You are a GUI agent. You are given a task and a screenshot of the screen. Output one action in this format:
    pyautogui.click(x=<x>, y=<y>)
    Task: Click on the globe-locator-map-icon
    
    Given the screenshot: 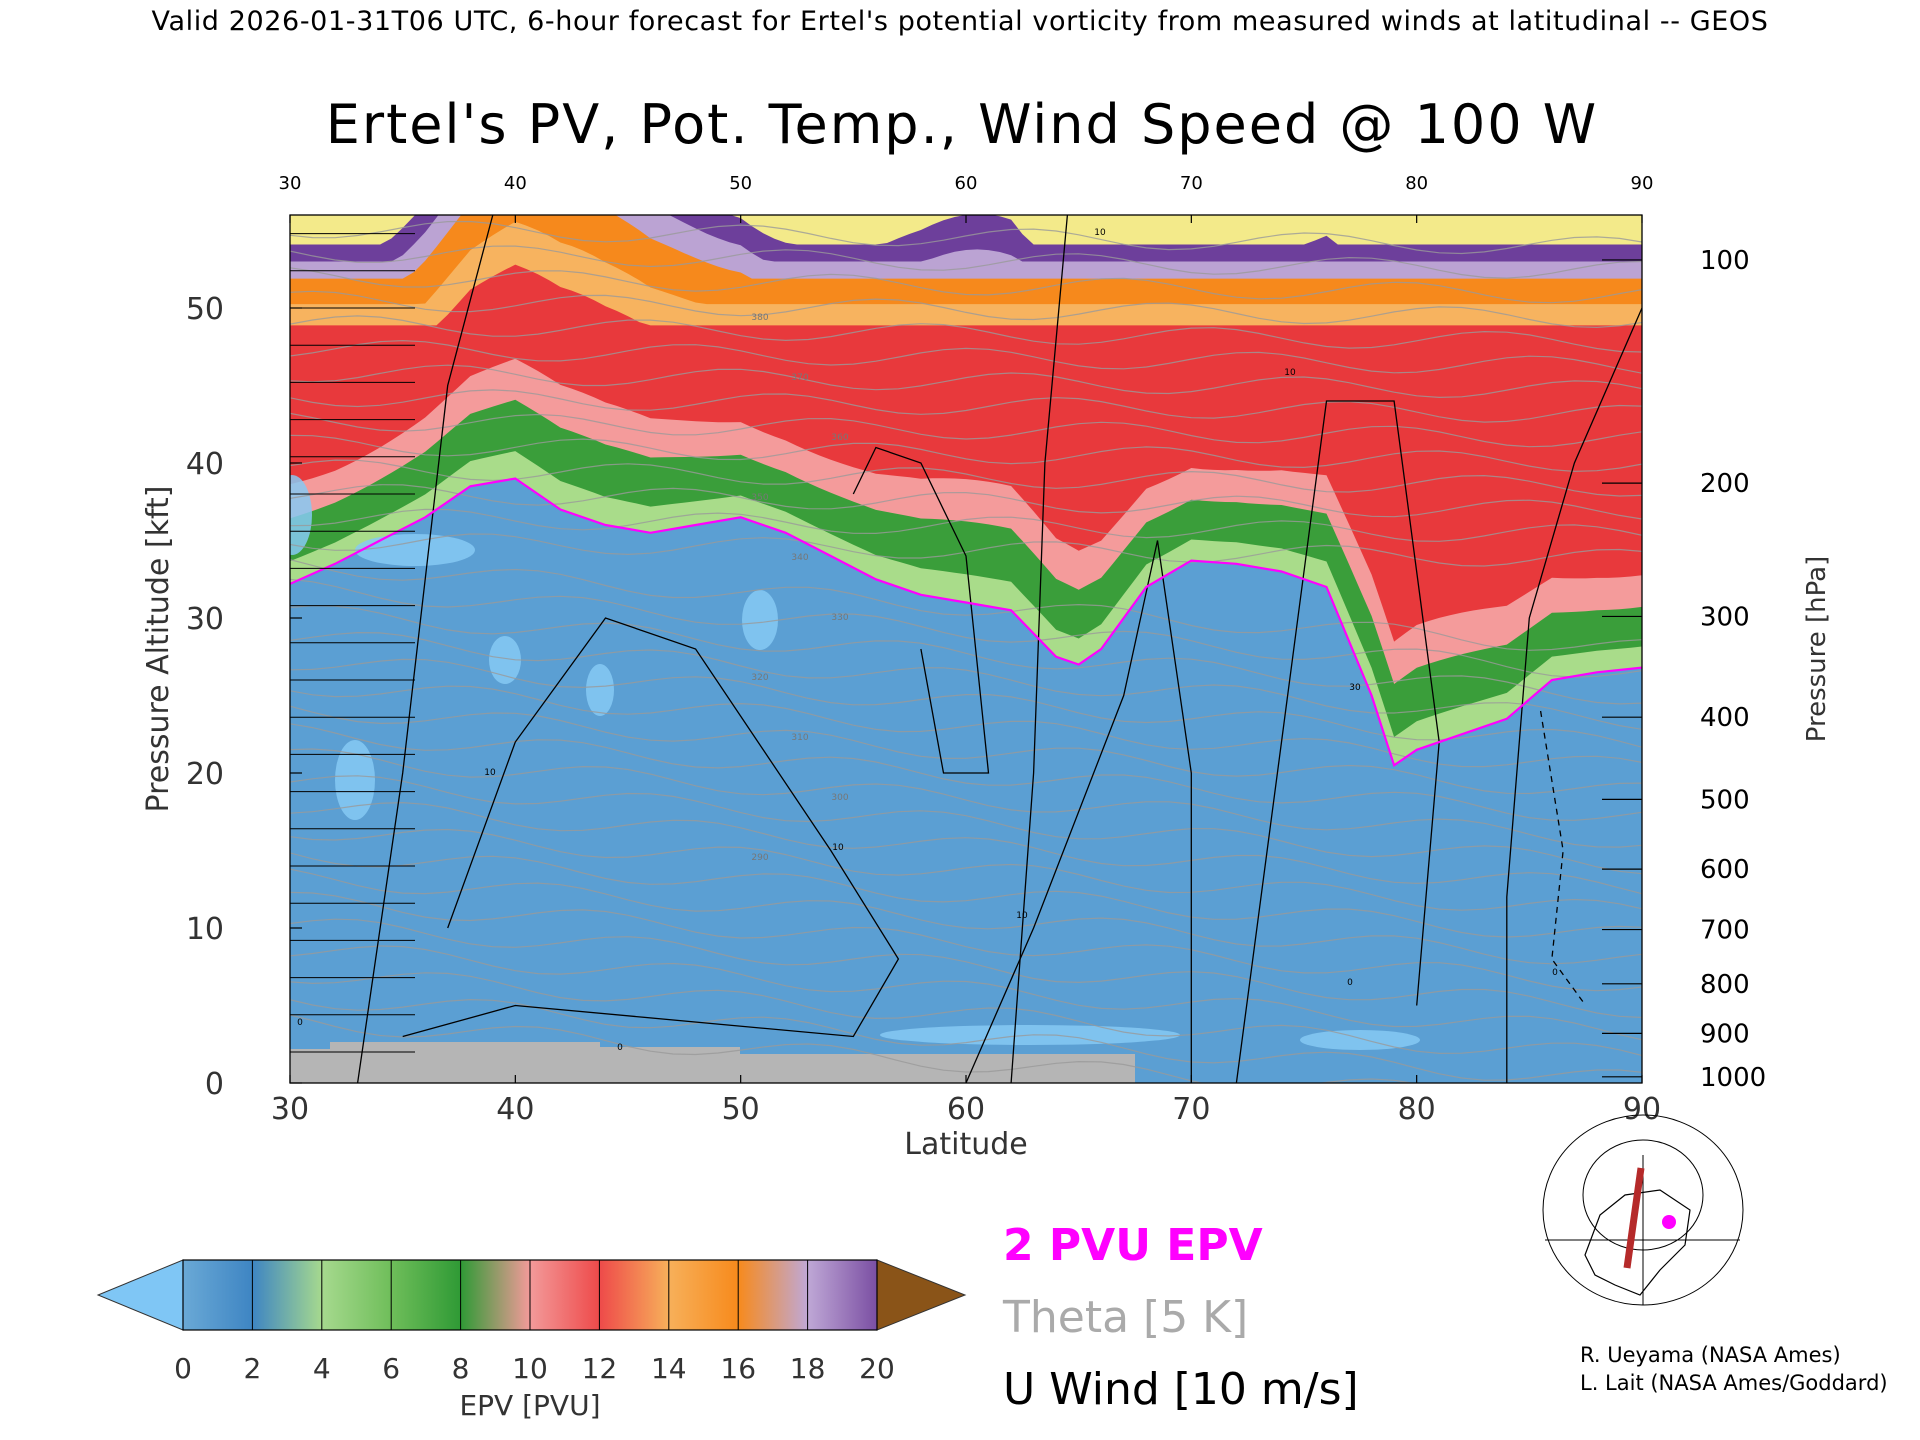 What is the action you would take?
    pyautogui.click(x=1643, y=1210)
    